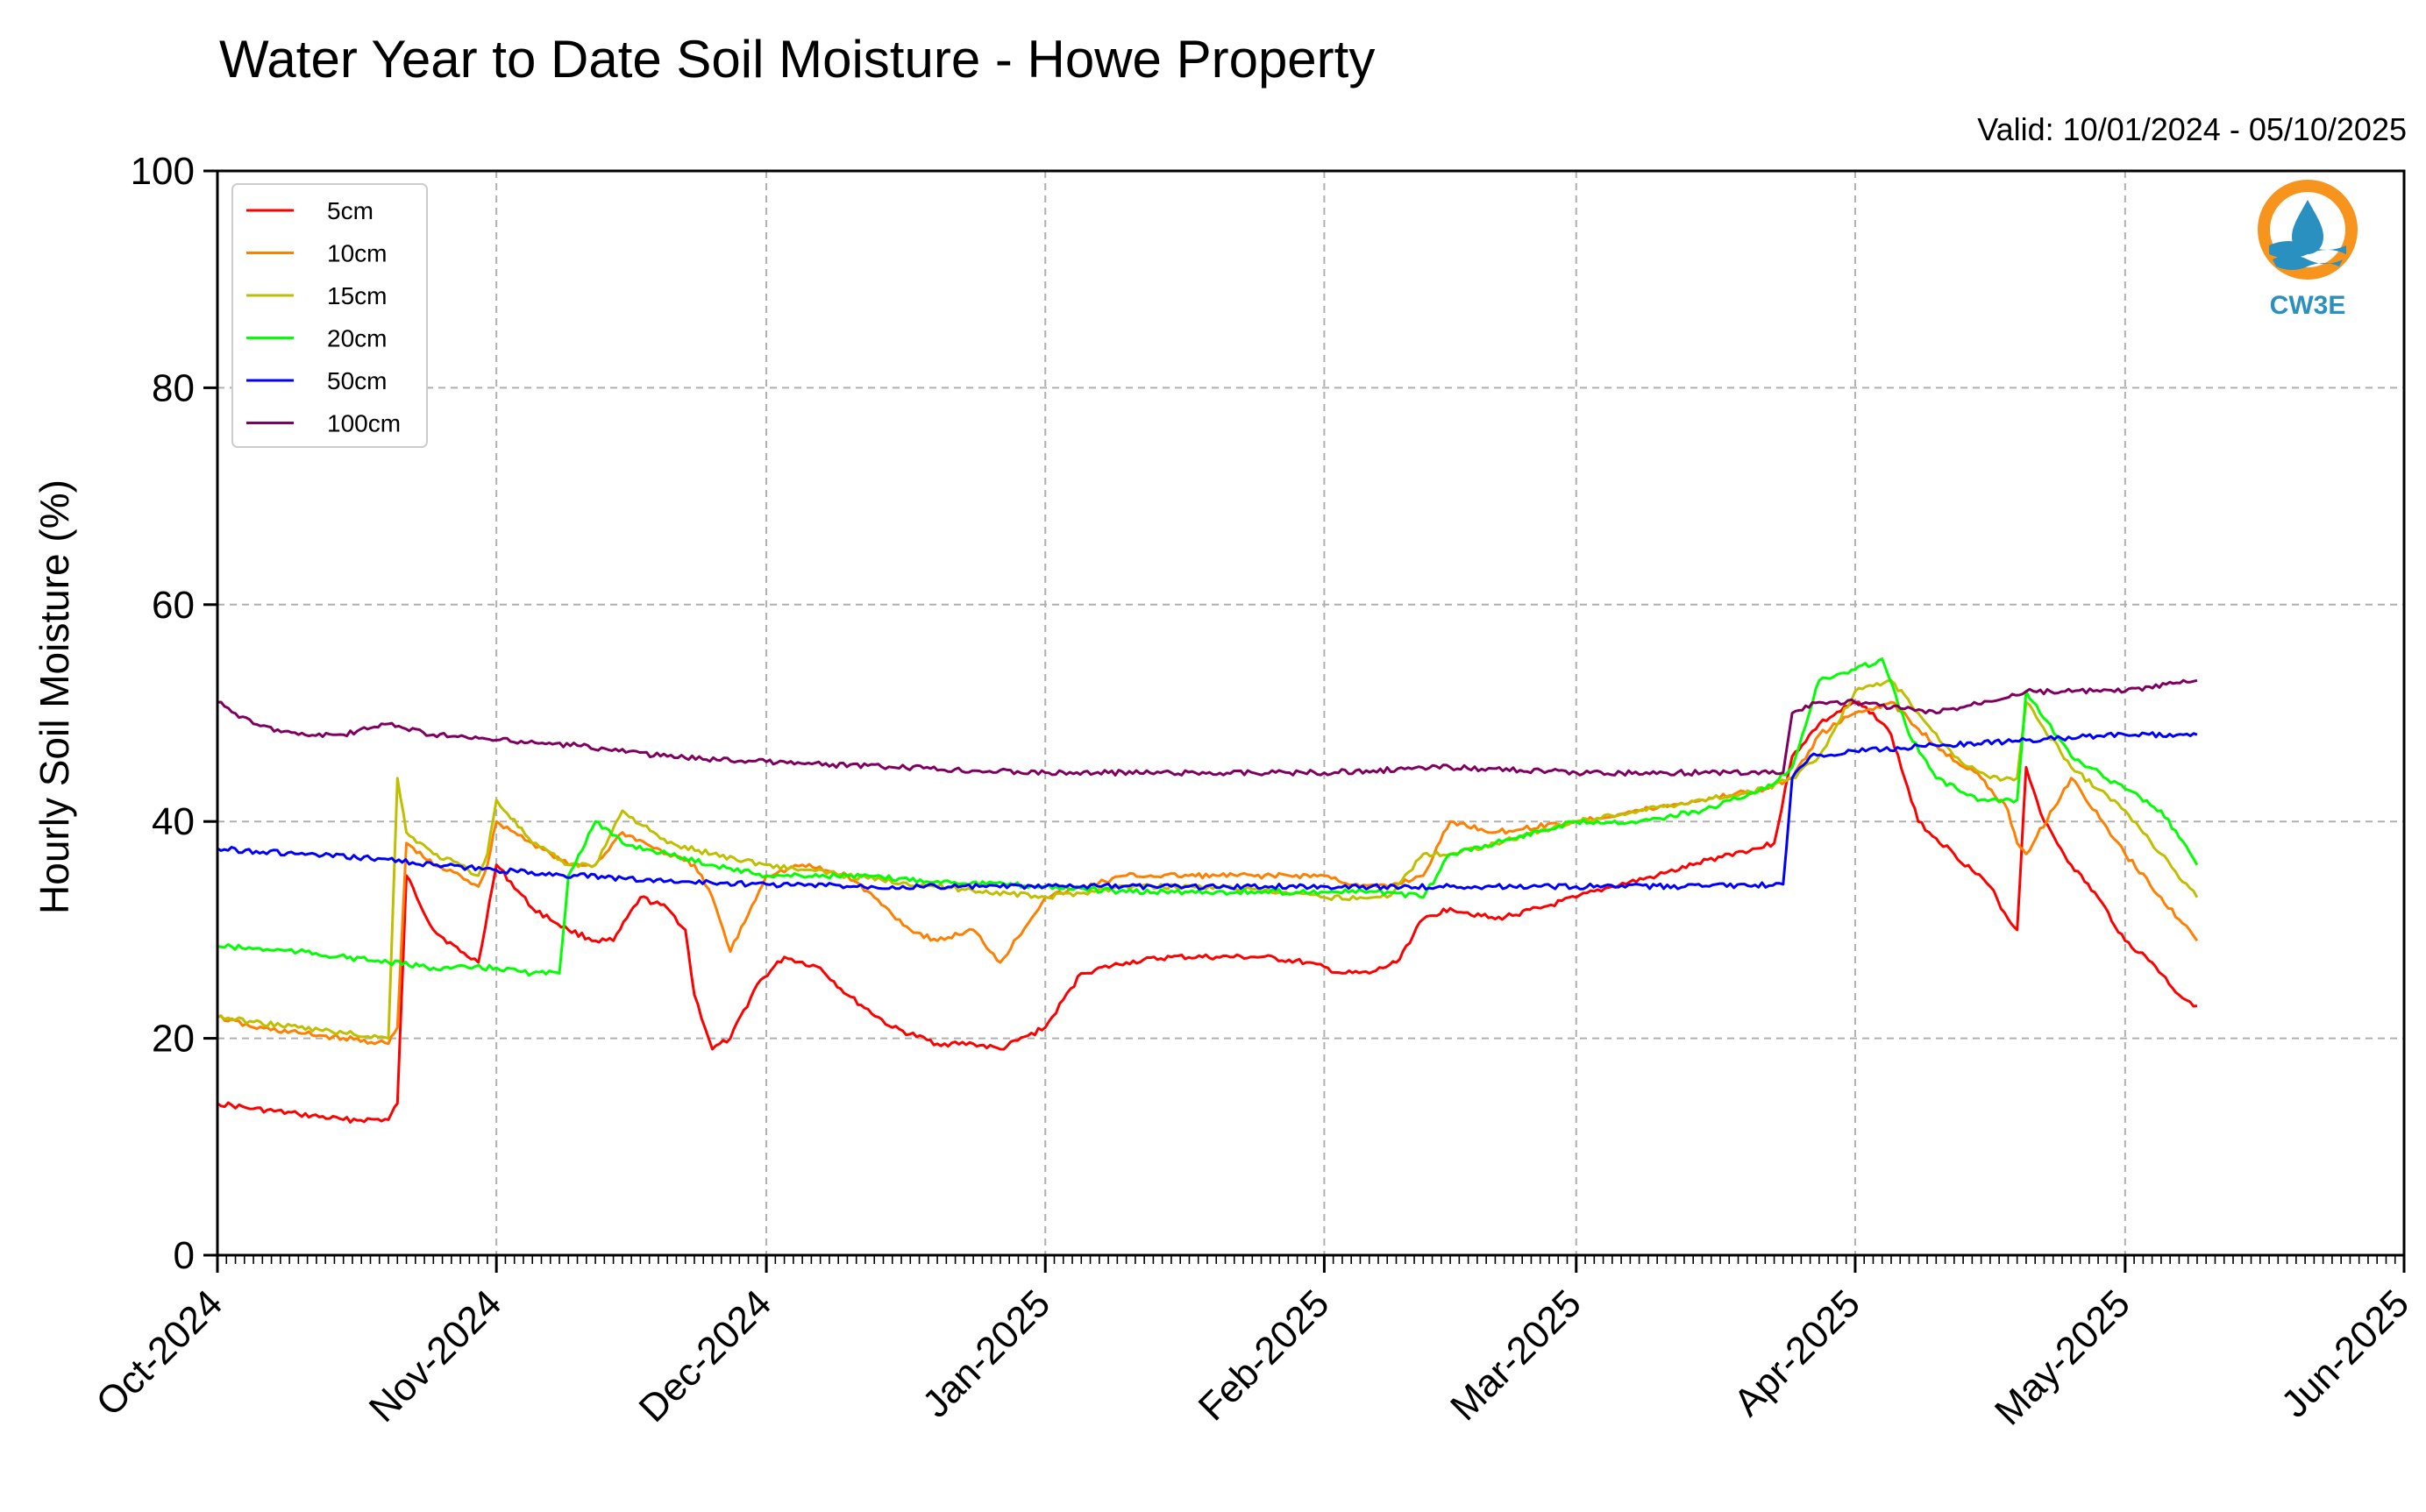  I want to click on chart-subtitle: Valid: 10/01/2024 - 05/10/2025, so click(2192, 129).